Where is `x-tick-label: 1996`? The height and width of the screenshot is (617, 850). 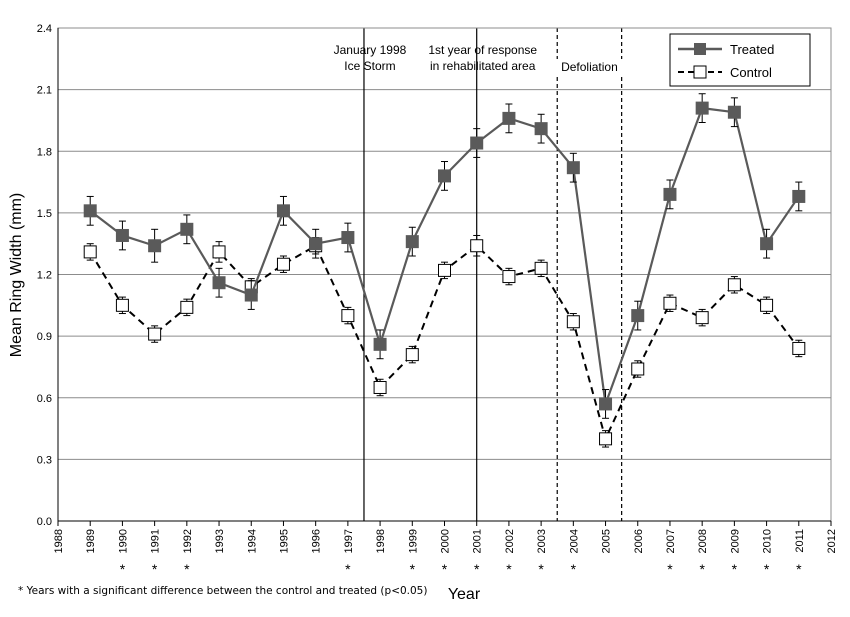
x-tick-label: 1996 is located at coordinates (317, 541).